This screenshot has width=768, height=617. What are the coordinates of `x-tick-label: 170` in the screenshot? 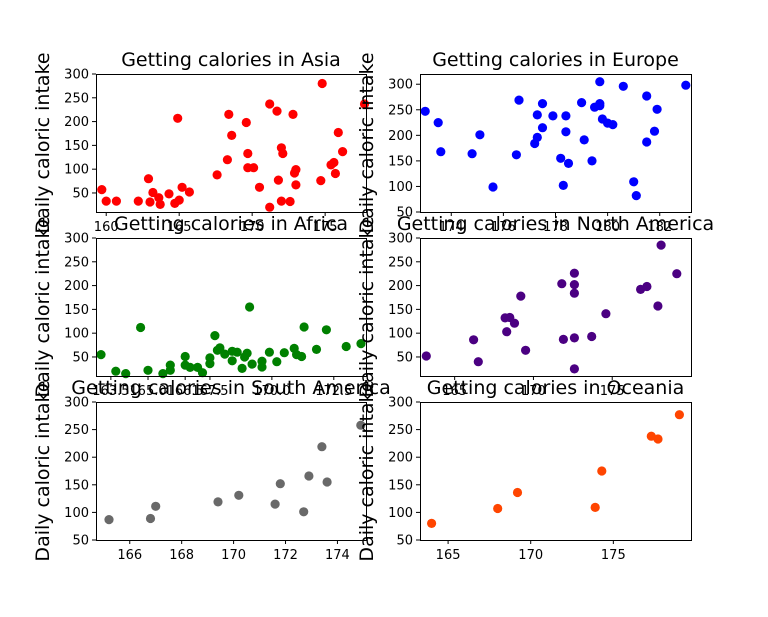 It's located at (252, 227).